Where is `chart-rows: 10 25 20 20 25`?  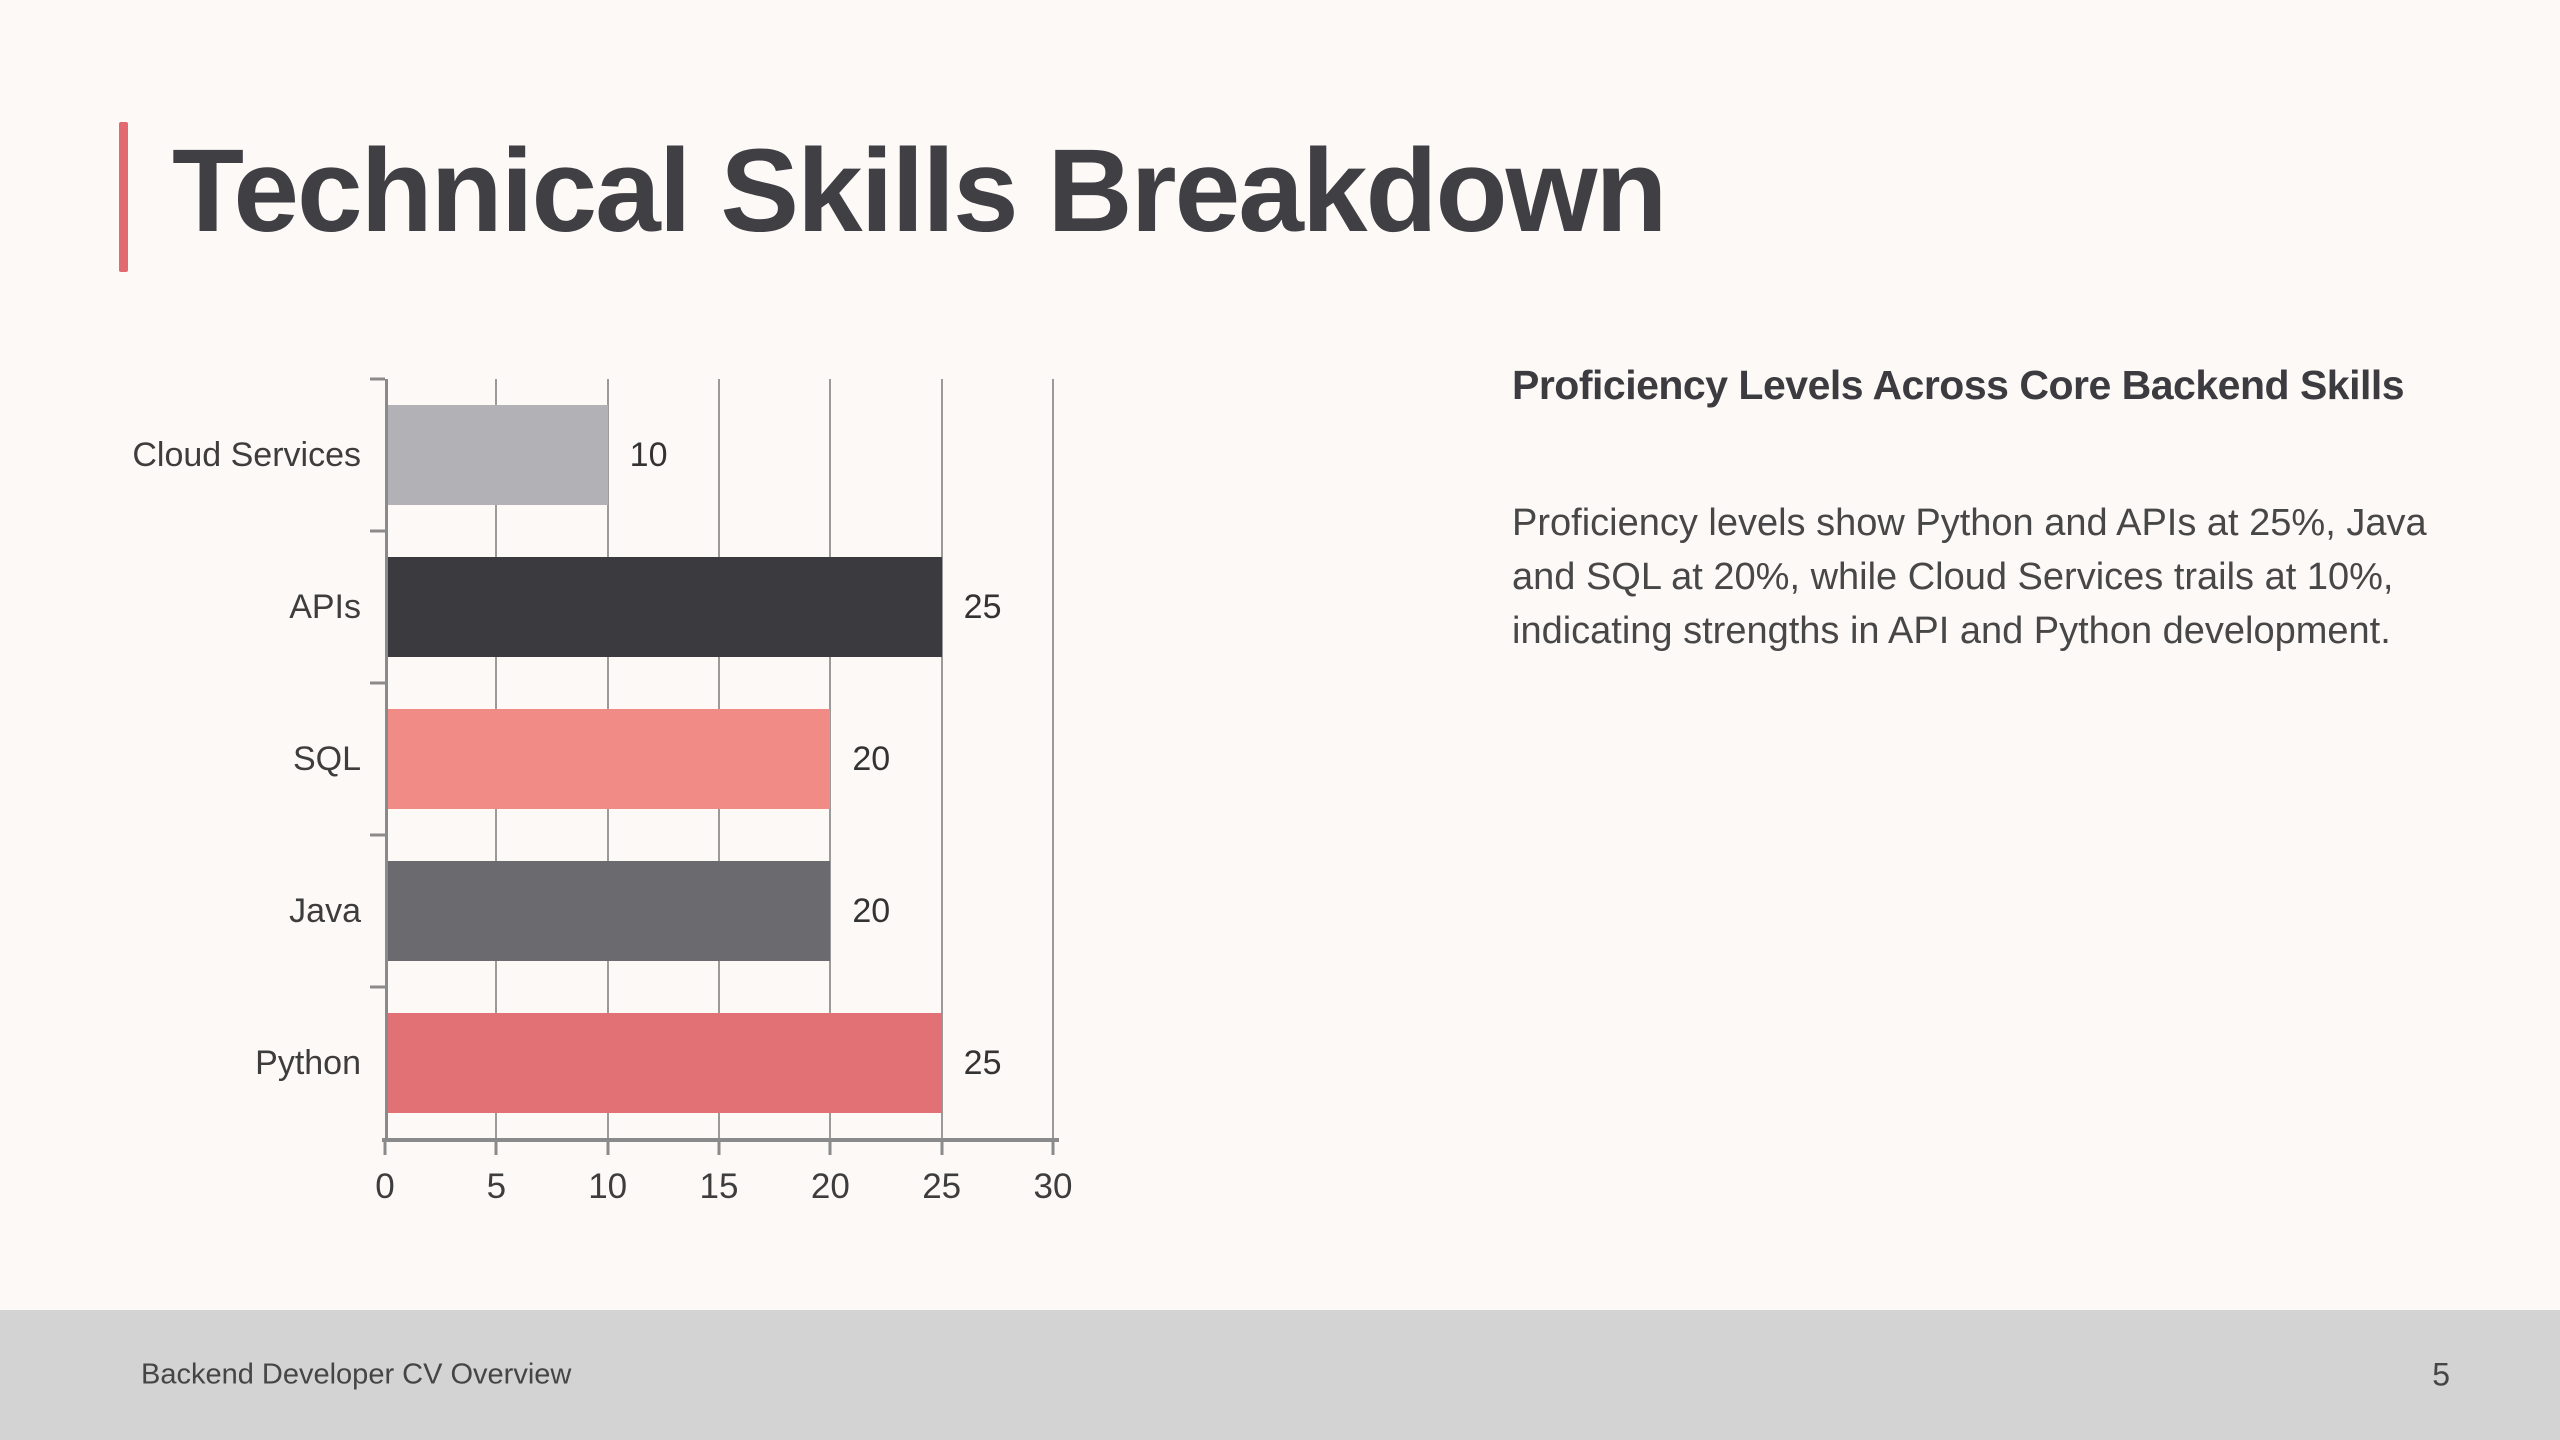
chart-rows: 10 25 20 20 25 is located at coordinates (719, 759).